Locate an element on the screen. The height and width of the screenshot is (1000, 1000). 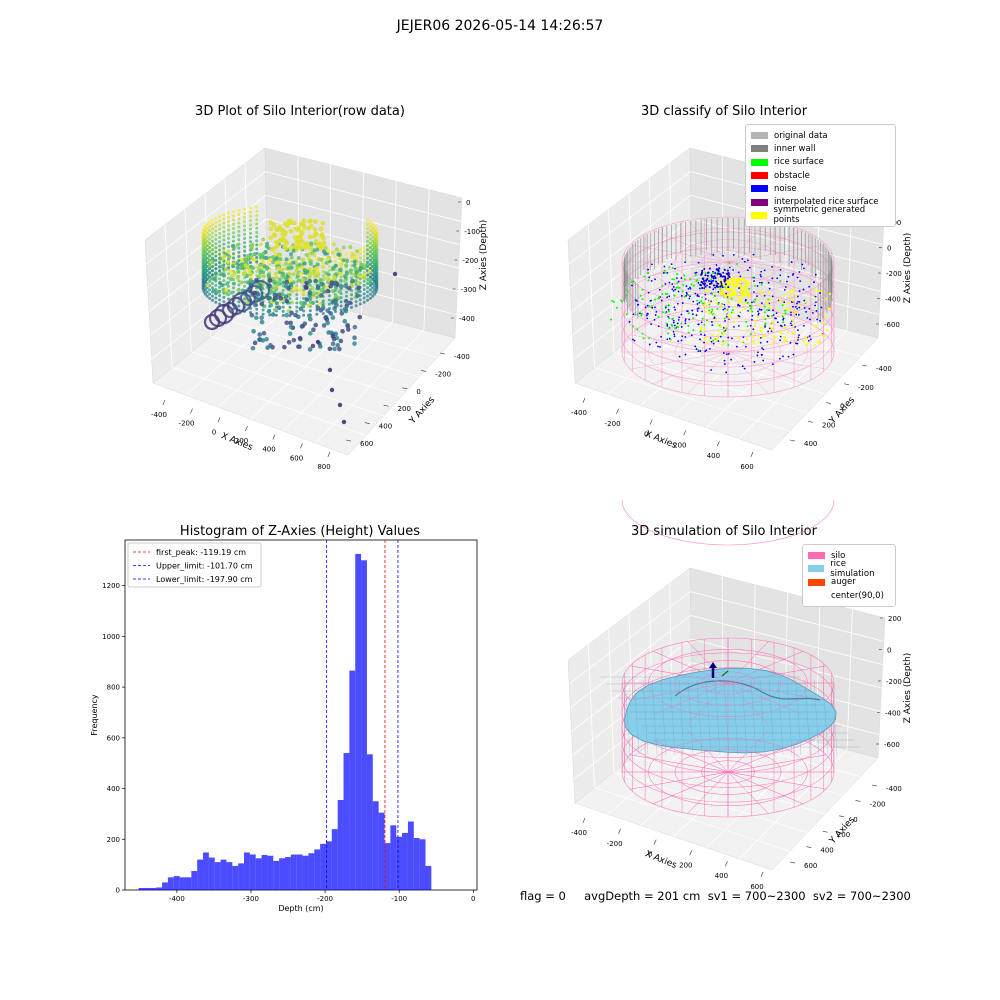
histogram-x-tick: -100 is located at coordinates (399, 899).